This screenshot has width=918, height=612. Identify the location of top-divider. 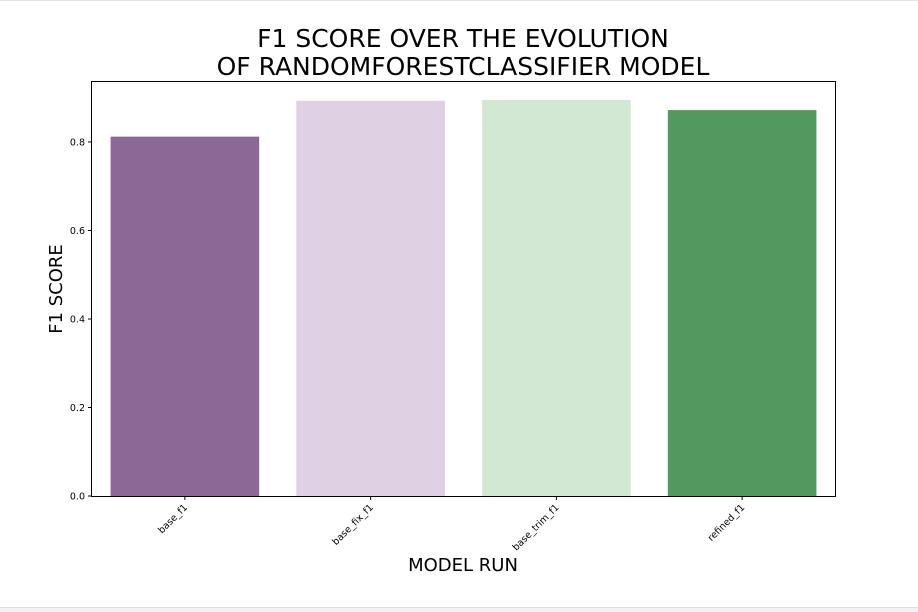
(459, 0).